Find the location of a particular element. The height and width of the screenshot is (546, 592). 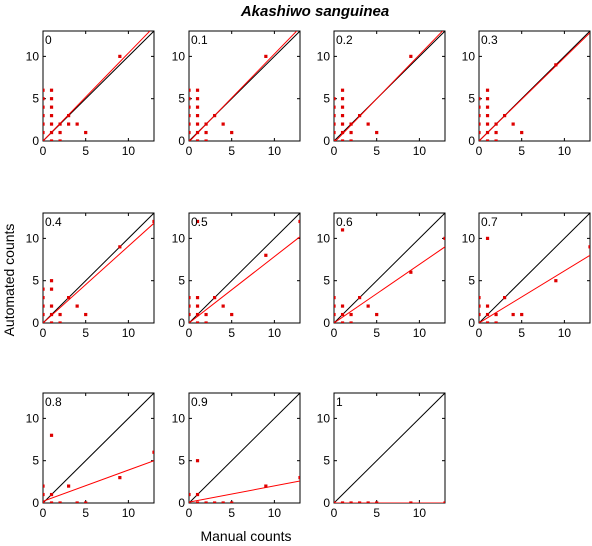

panel: 00 5 5 10 10 0.4 is located at coordinates (90, 276).